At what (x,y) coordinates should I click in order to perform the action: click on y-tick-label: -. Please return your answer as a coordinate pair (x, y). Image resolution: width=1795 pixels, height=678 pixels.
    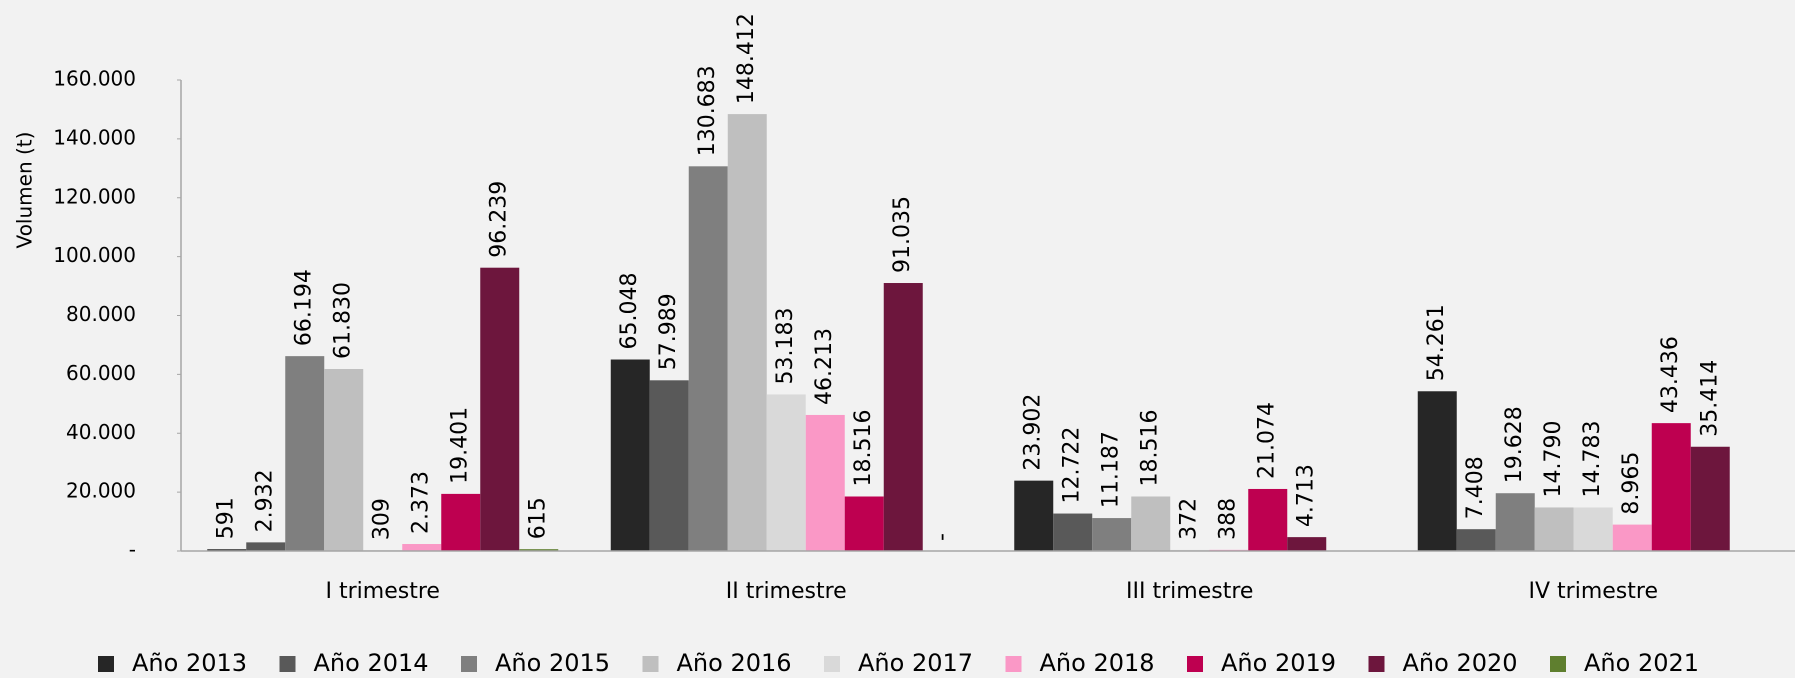
    Looking at the image, I should click on (132, 550).